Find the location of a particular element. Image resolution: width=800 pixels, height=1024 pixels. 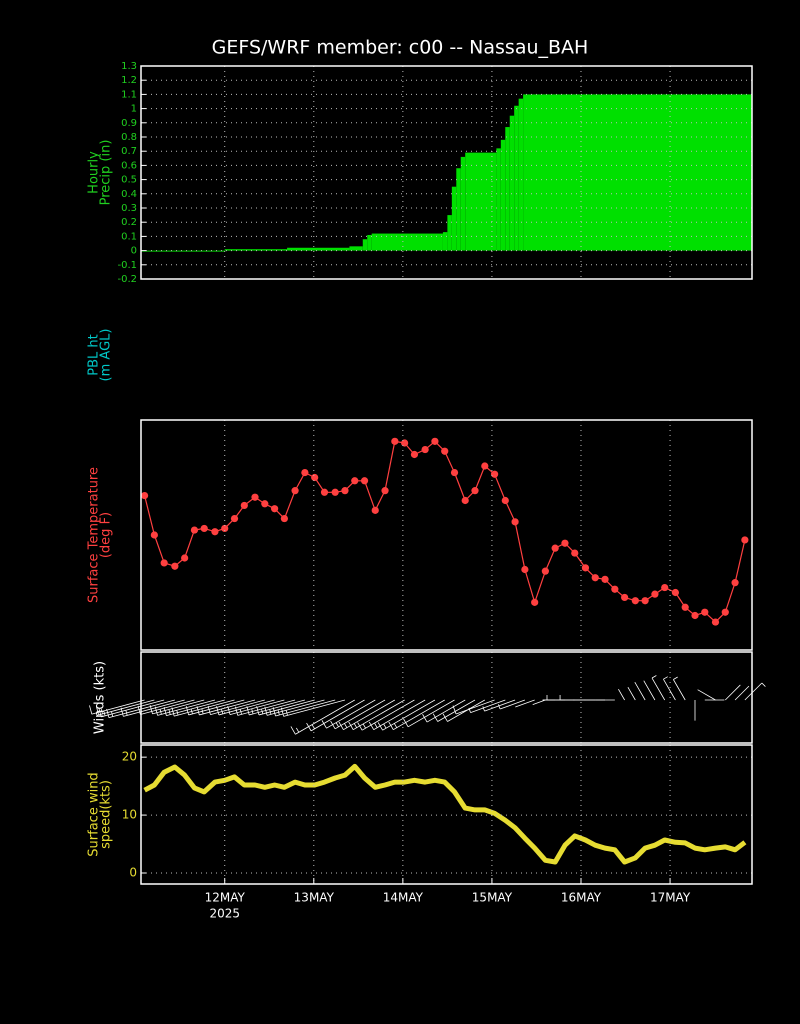

y-tick-label: 0.4 is located at coordinates (129, 194).